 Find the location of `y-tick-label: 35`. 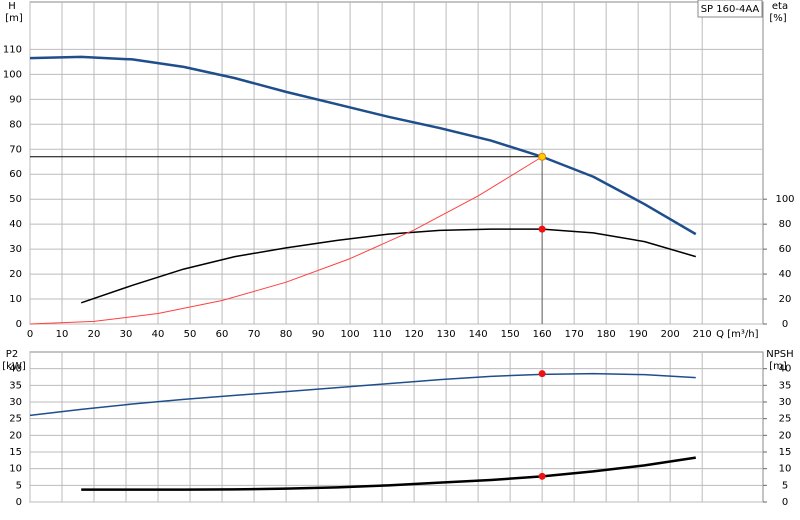

y-tick-label: 35 is located at coordinates (15, 385).